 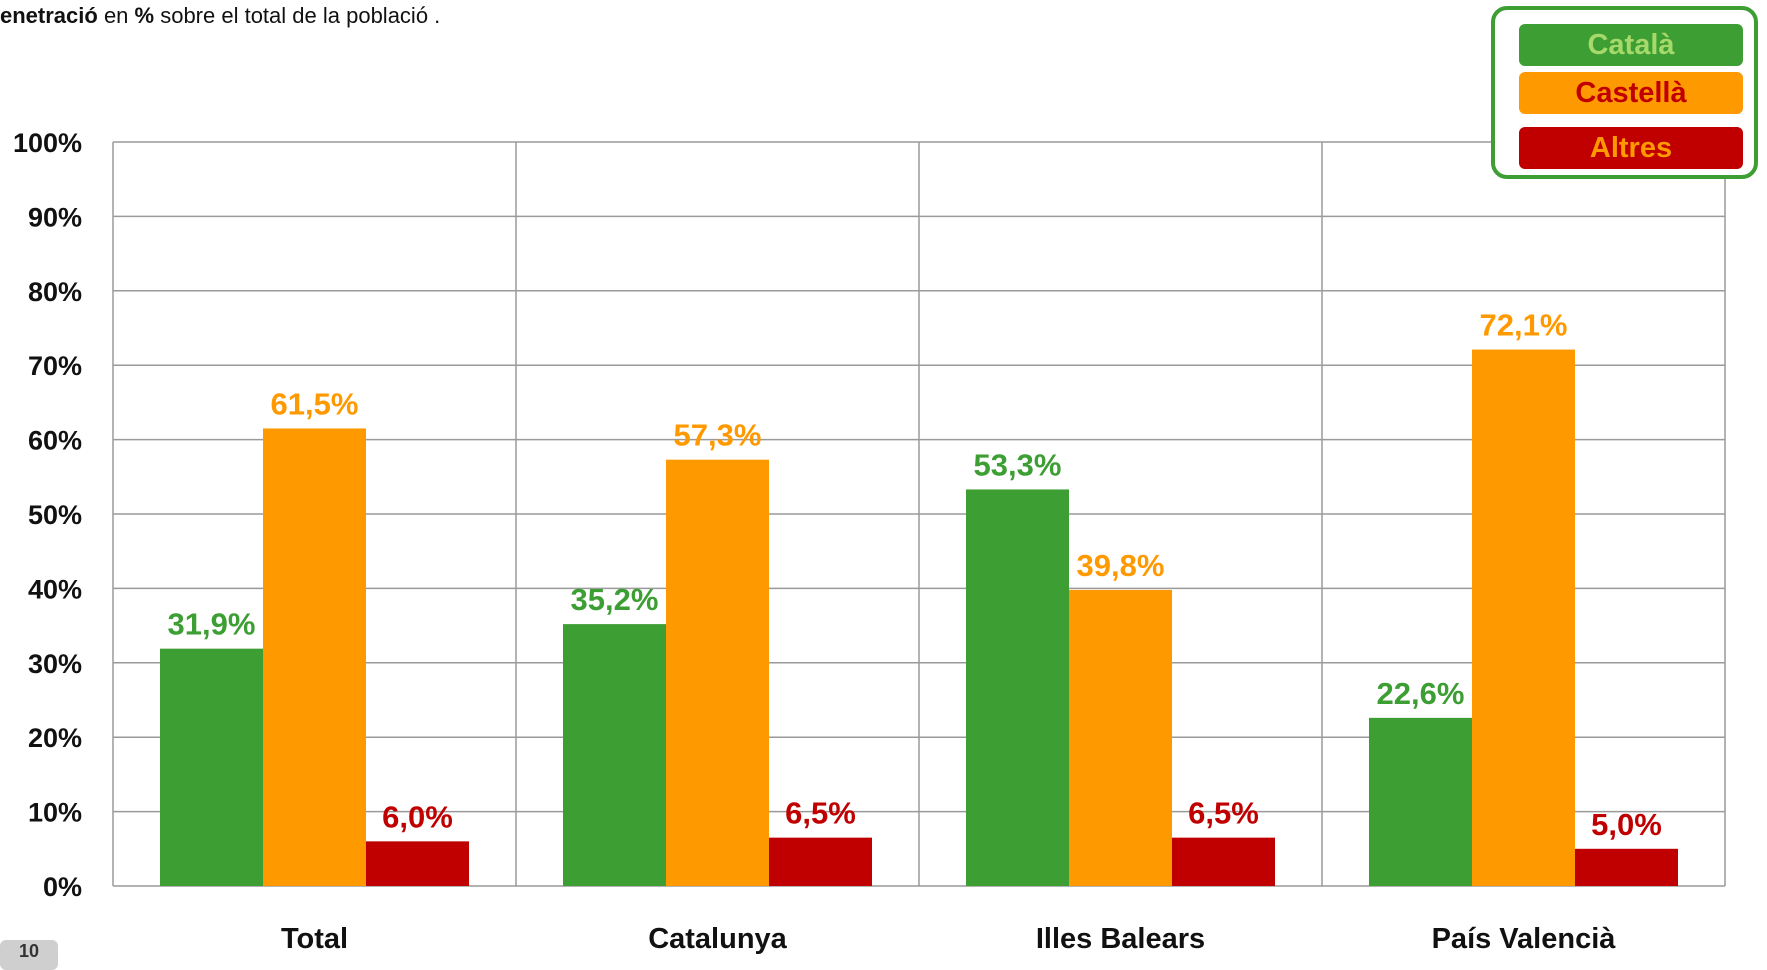 I want to click on data-label: 39,8%, so click(x=1121, y=565).